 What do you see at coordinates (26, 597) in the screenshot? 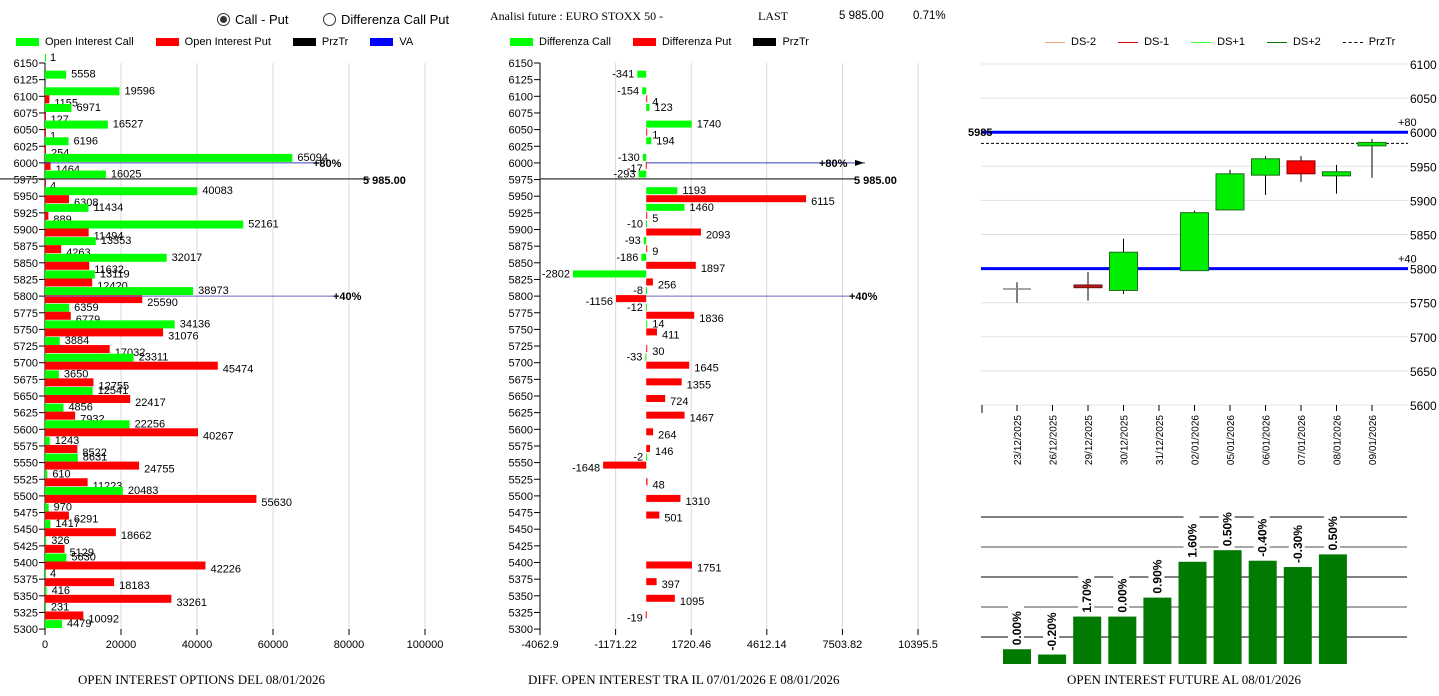
I see `y-tick-label: 5350` at bounding box center [26, 597].